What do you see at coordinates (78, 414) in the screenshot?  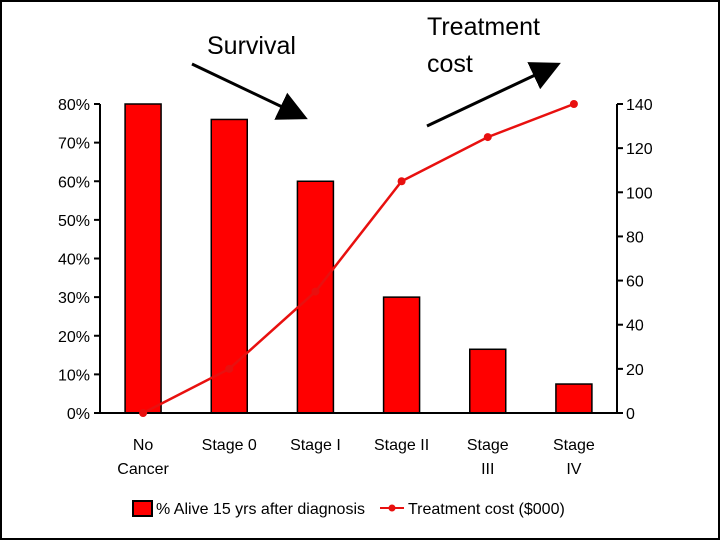 I see `left-tick-label: 0%` at bounding box center [78, 414].